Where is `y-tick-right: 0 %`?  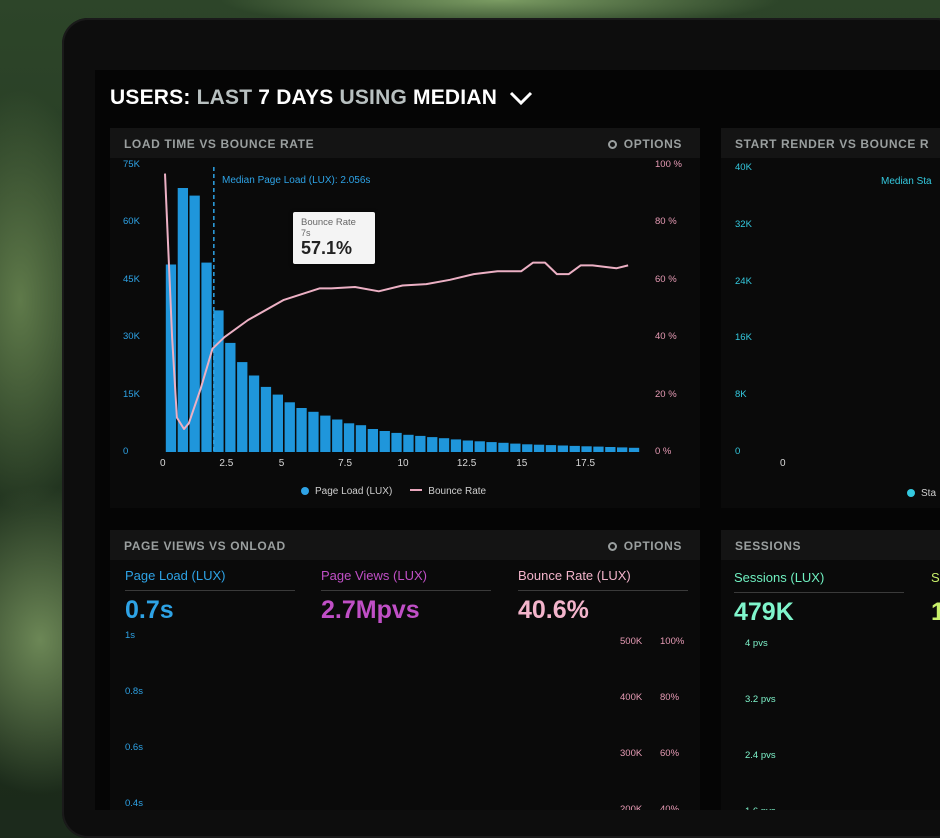
y-tick-right: 0 % is located at coordinates (663, 451).